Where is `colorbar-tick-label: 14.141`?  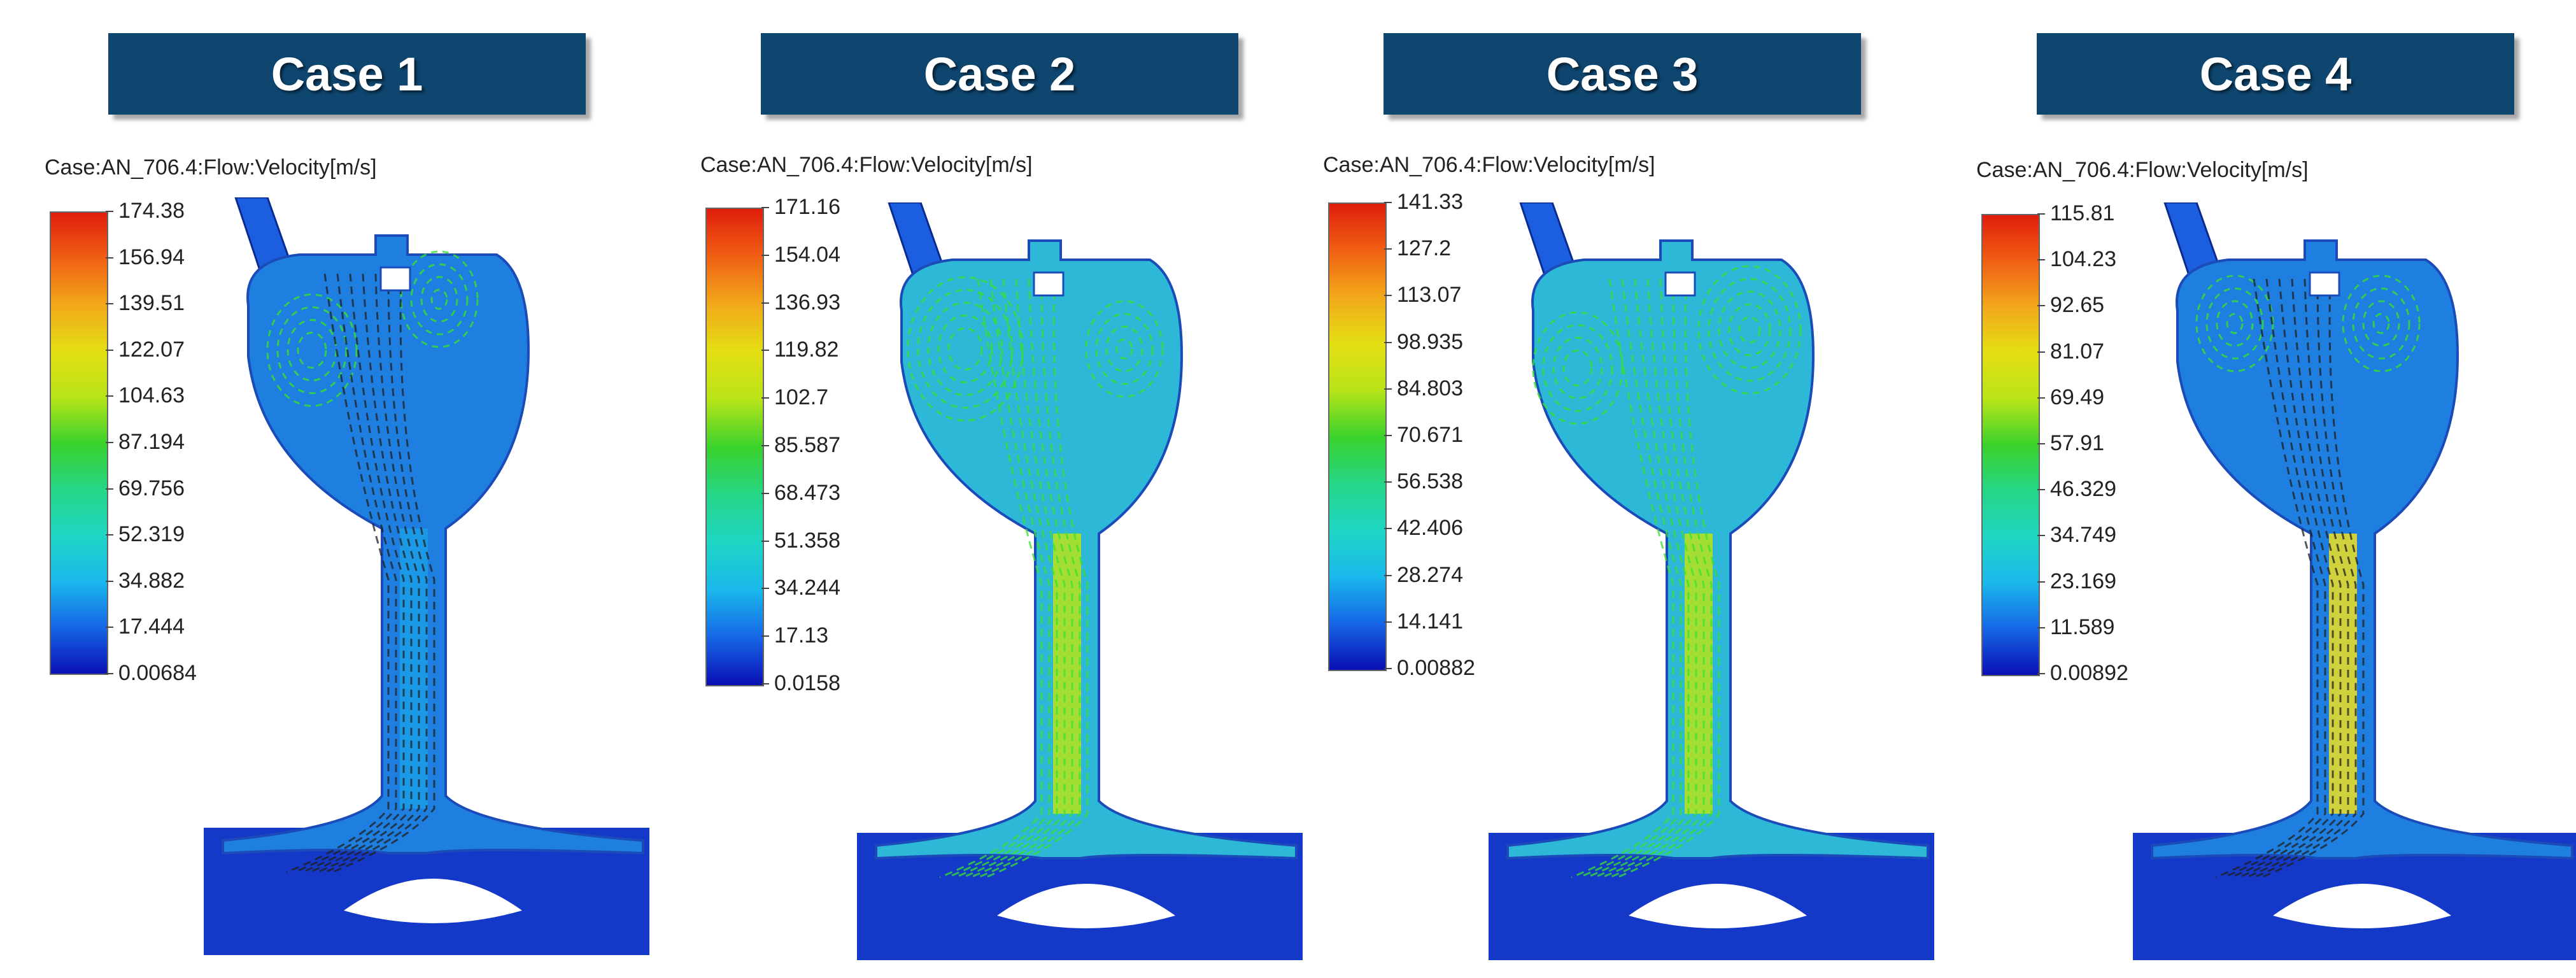
colorbar-tick-label: 14.141 is located at coordinates (1430, 621).